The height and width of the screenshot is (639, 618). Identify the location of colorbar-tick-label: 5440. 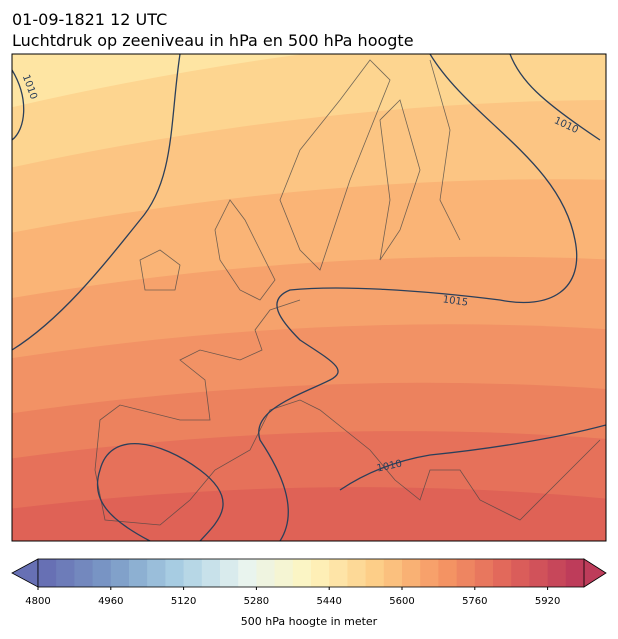
(328, 601).